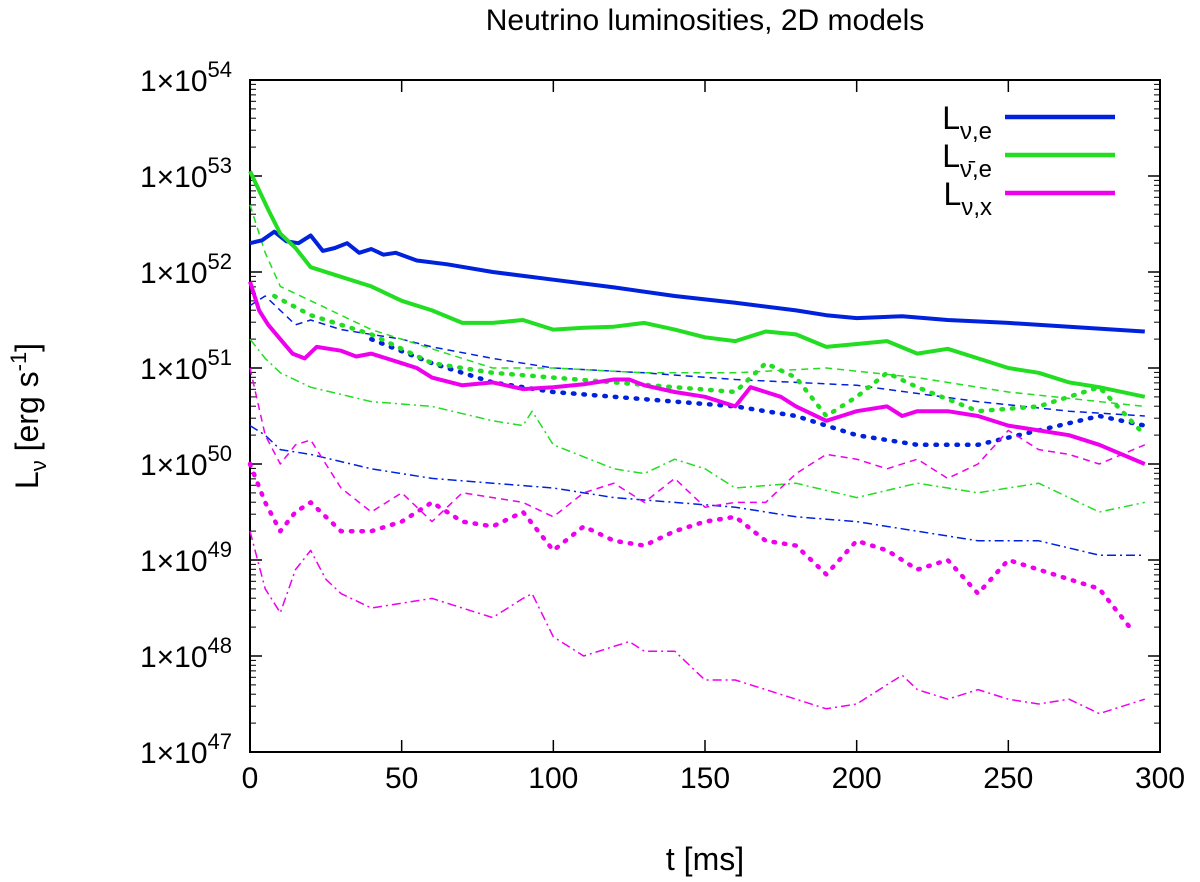 Image resolution: width=1200 pixels, height=882 pixels. What do you see at coordinates (186, 77) in the screenshot?
I see `y-tick-label: 1×1054` at bounding box center [186, 77].